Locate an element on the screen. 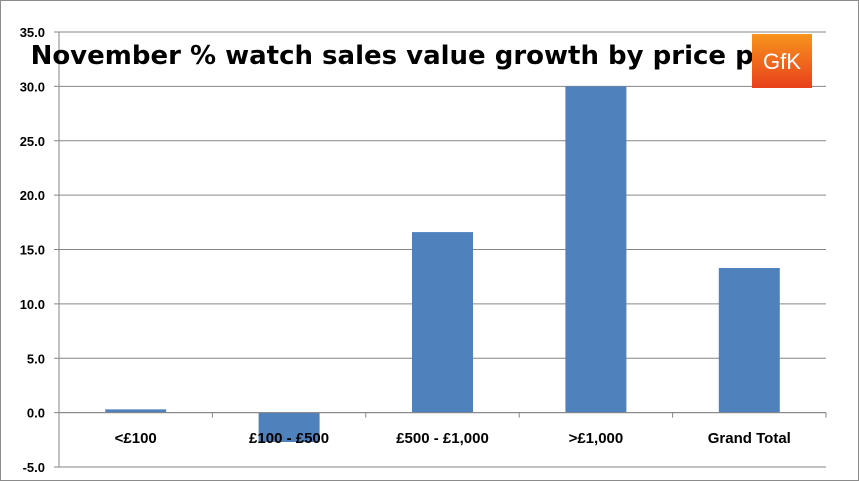 Image resolution: width=859 pixels, height=482 pixels. y-tick-label: 10.0 is located at coordinates (32, 304).